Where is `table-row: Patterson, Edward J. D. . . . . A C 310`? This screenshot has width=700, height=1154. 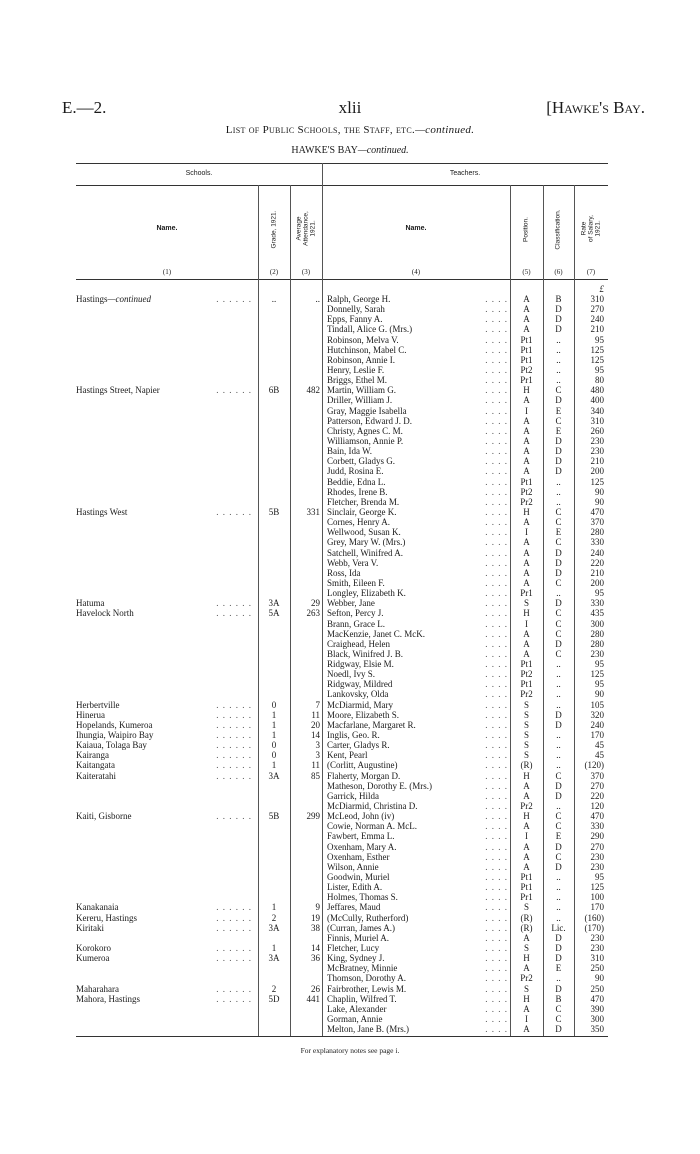 table-row: Patterson, Edward J. D. . . . . A C 310 is located at coordinates (350, 421).